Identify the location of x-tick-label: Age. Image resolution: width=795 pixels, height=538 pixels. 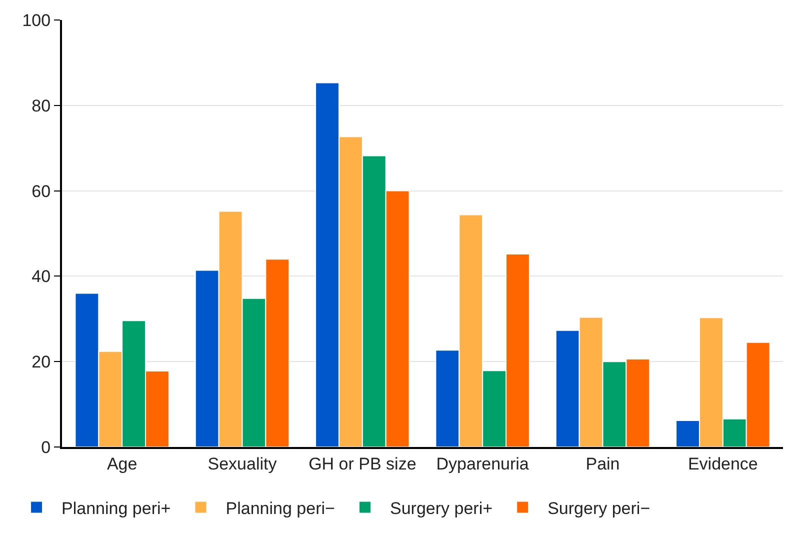
(122, 464).